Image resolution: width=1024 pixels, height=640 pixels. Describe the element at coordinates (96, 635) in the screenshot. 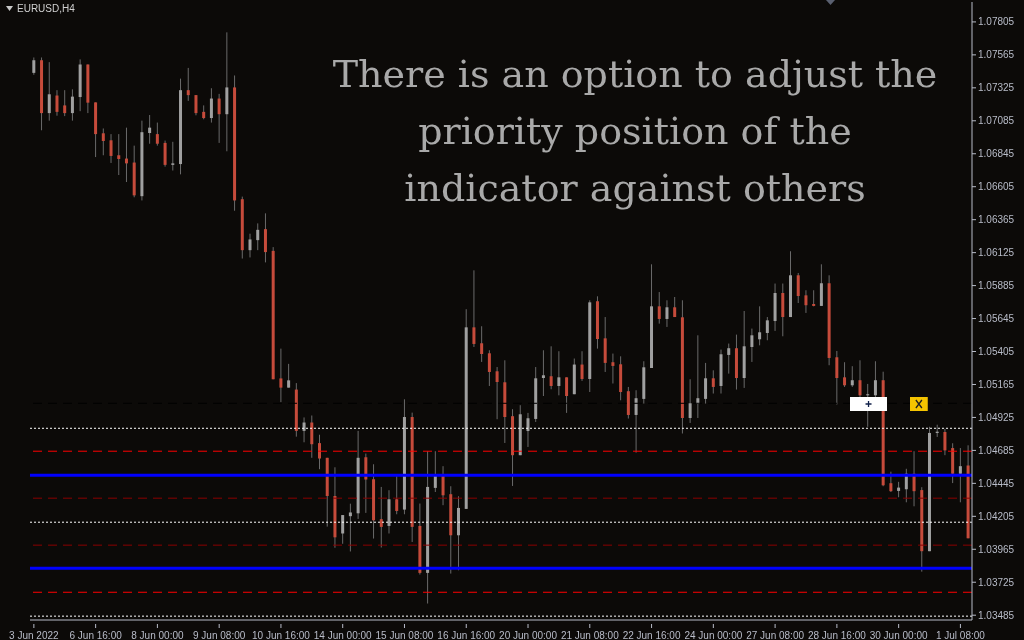

I see `x-tick-label: 6 Jun 16:00` at that location.